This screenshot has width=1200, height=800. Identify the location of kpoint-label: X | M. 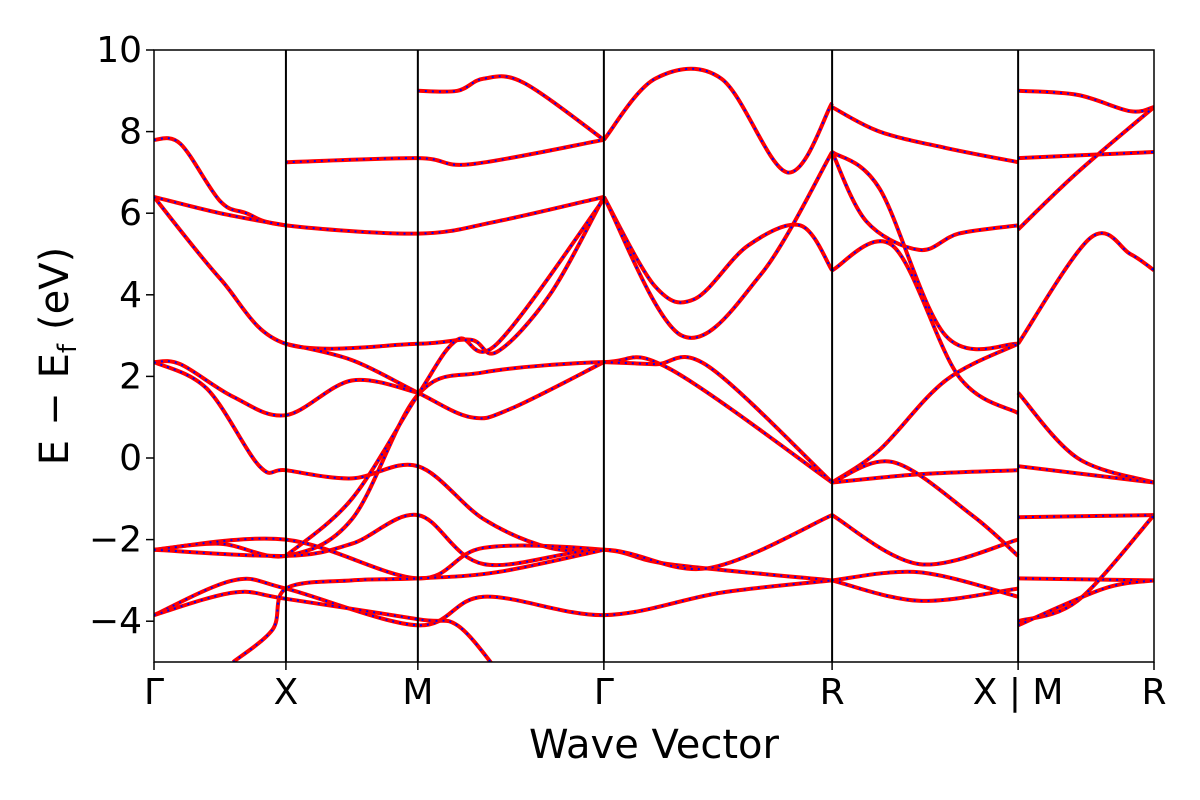
(1018, 692).